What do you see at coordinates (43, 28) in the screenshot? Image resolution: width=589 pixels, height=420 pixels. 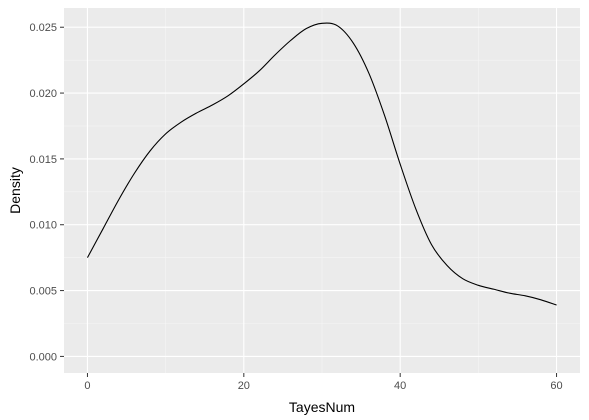 I see `y-tick-label: 0.025` at bounding box center [43, 28].